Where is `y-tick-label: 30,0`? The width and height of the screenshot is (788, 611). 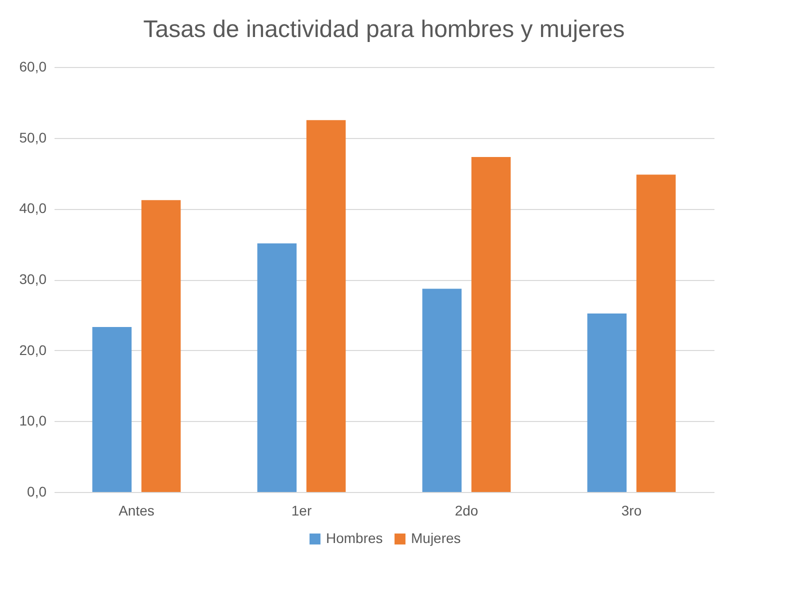
y-tick-label: 30,0 is located at coordinates (33, 279).